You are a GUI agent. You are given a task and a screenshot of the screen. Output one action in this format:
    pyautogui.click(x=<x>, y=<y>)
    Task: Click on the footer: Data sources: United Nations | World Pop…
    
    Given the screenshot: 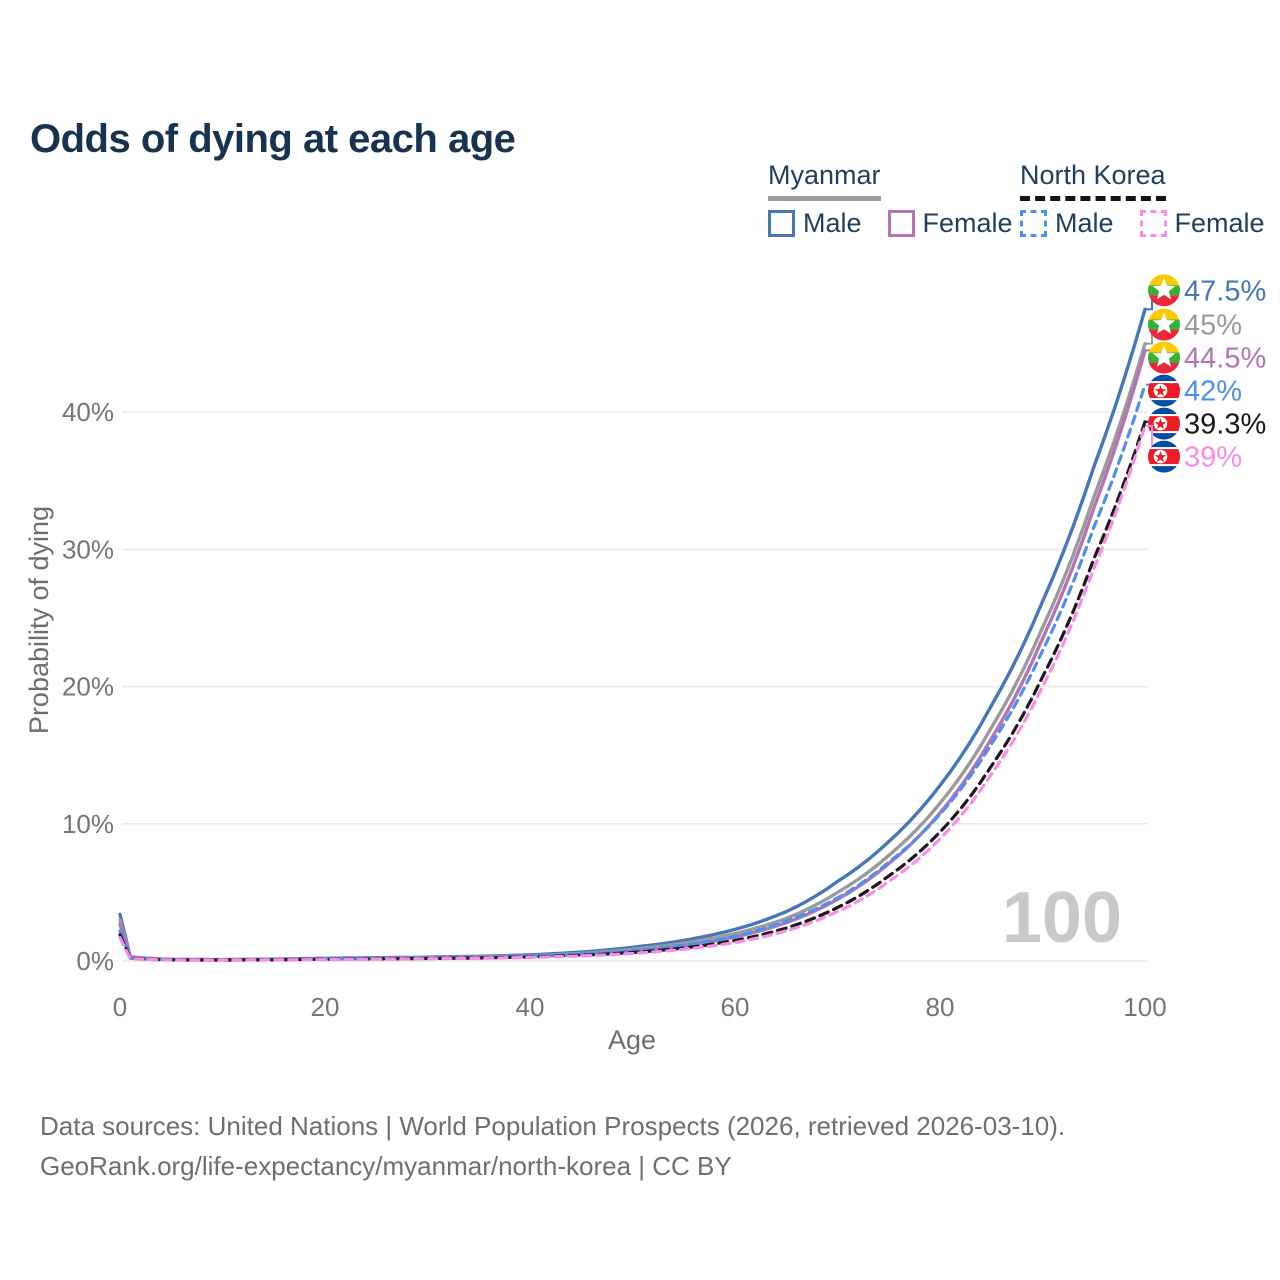 What is the action you would take?
    pyautogui.click(x=552, y=1146)
    